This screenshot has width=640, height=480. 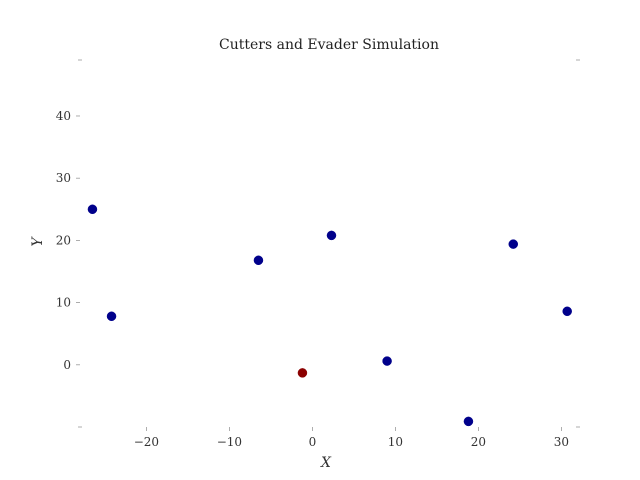 What do you see at coordinates (63, 178) in the screenshot?
I see `y-tick-label: 30` at bounding box center [63, 178].